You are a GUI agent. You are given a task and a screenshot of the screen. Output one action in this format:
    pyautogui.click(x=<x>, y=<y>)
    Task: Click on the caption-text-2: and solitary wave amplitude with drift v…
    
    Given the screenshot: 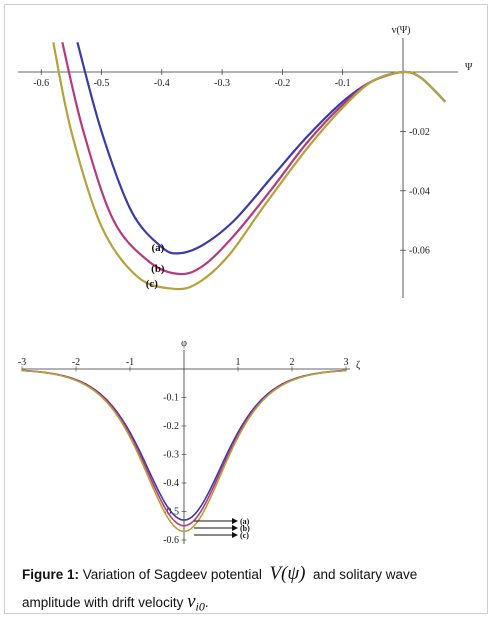 What is the action you would take?
    pyautogui.click(x=220, y=588)
    